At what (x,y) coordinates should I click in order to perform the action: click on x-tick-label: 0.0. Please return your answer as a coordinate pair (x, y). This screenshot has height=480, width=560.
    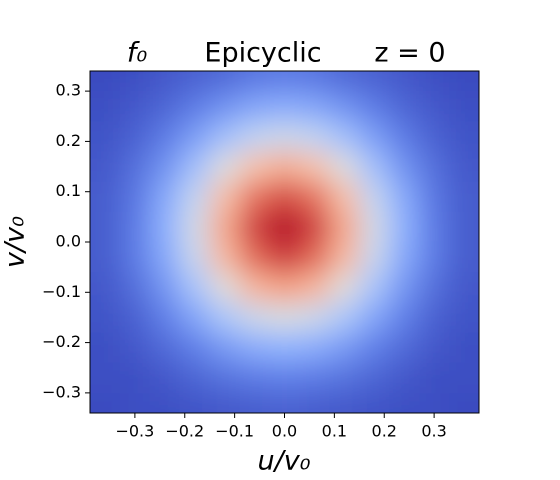
    Looking at the image, I should click on (284, 431).